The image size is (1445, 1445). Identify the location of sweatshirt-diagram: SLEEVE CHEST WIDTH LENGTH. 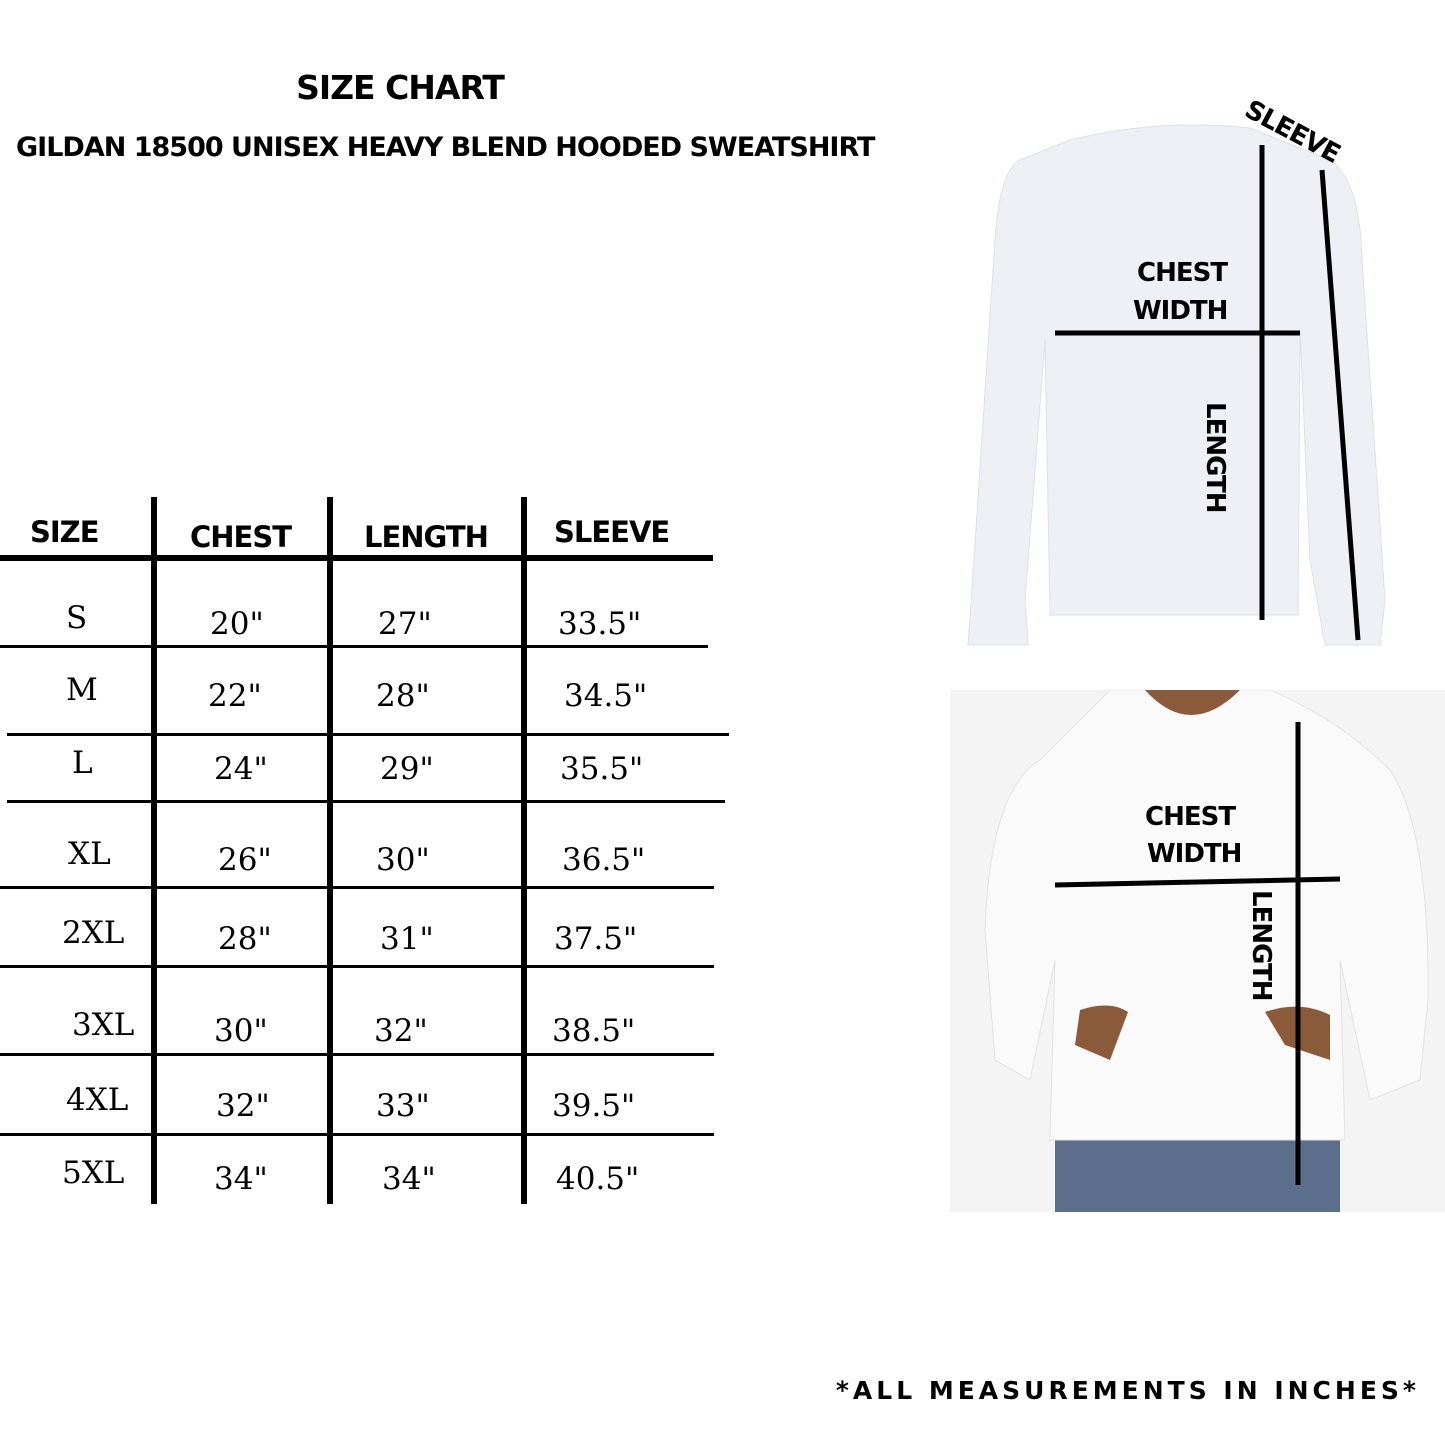
(1176, 370).